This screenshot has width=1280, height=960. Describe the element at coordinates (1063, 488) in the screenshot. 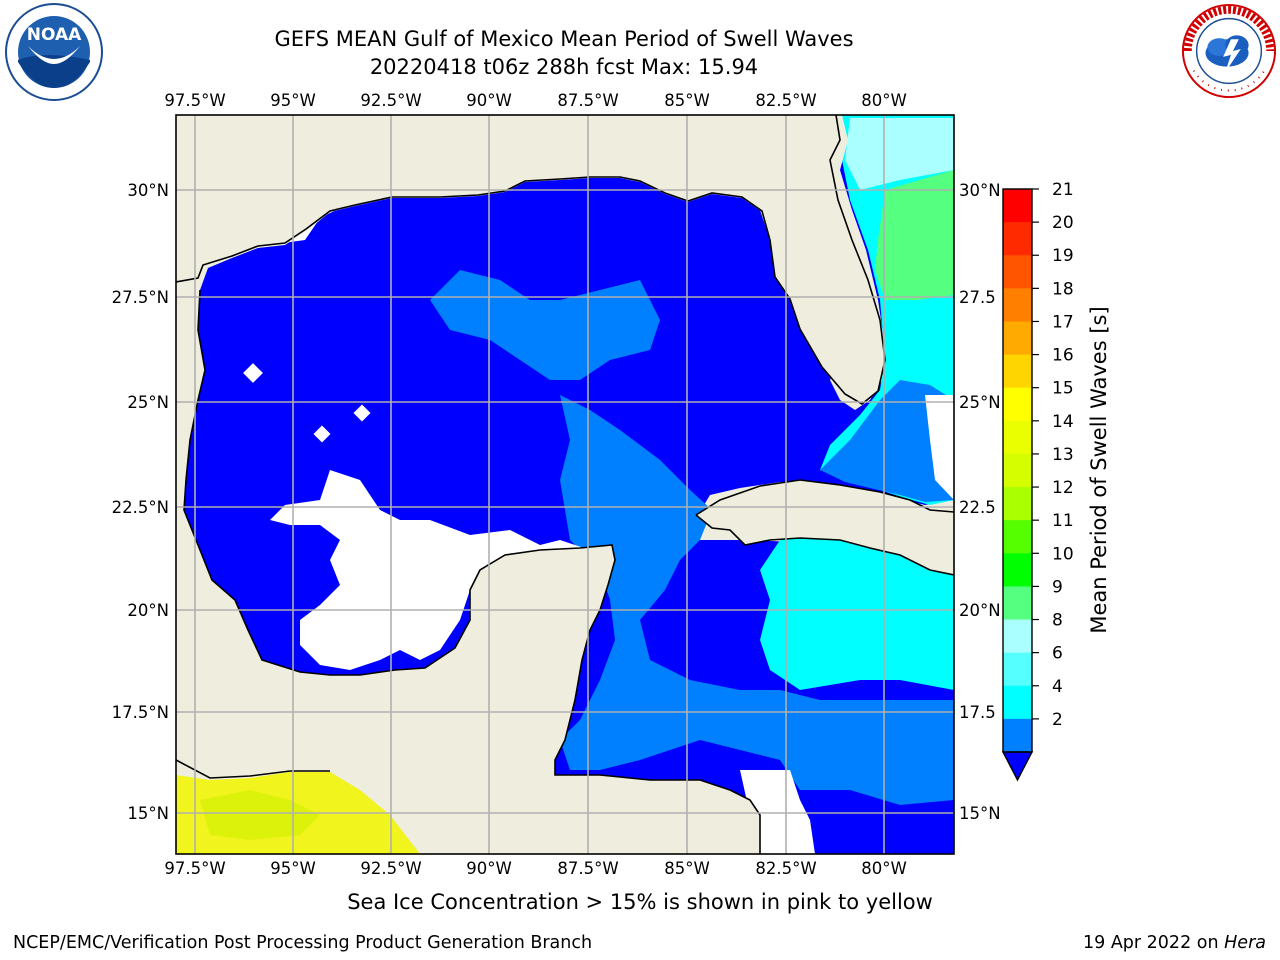

I see `colorbar-tick-label: 12` at that location.